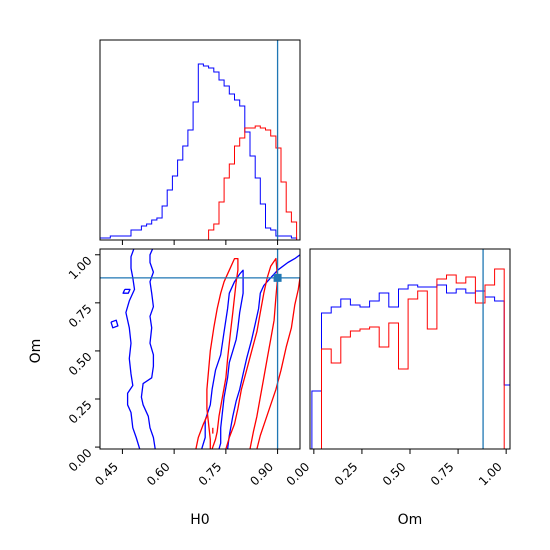 Image resolution: width=550 pixels, height=550 pixels. I want to click on h0-axis-label: H0, so click(199, 520).